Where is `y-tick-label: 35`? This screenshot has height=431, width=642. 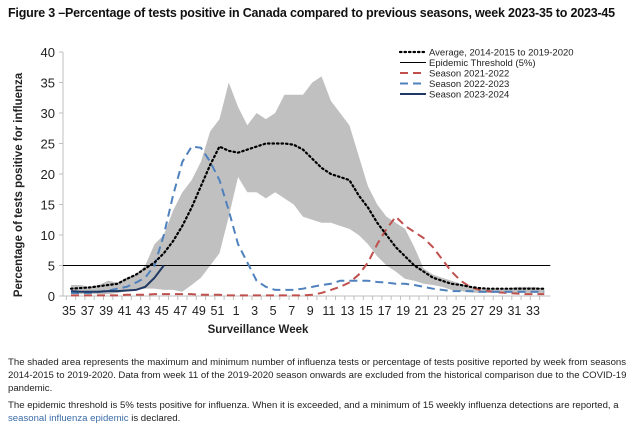 y-tick-label: 35 is located at coordinates (48, 83).